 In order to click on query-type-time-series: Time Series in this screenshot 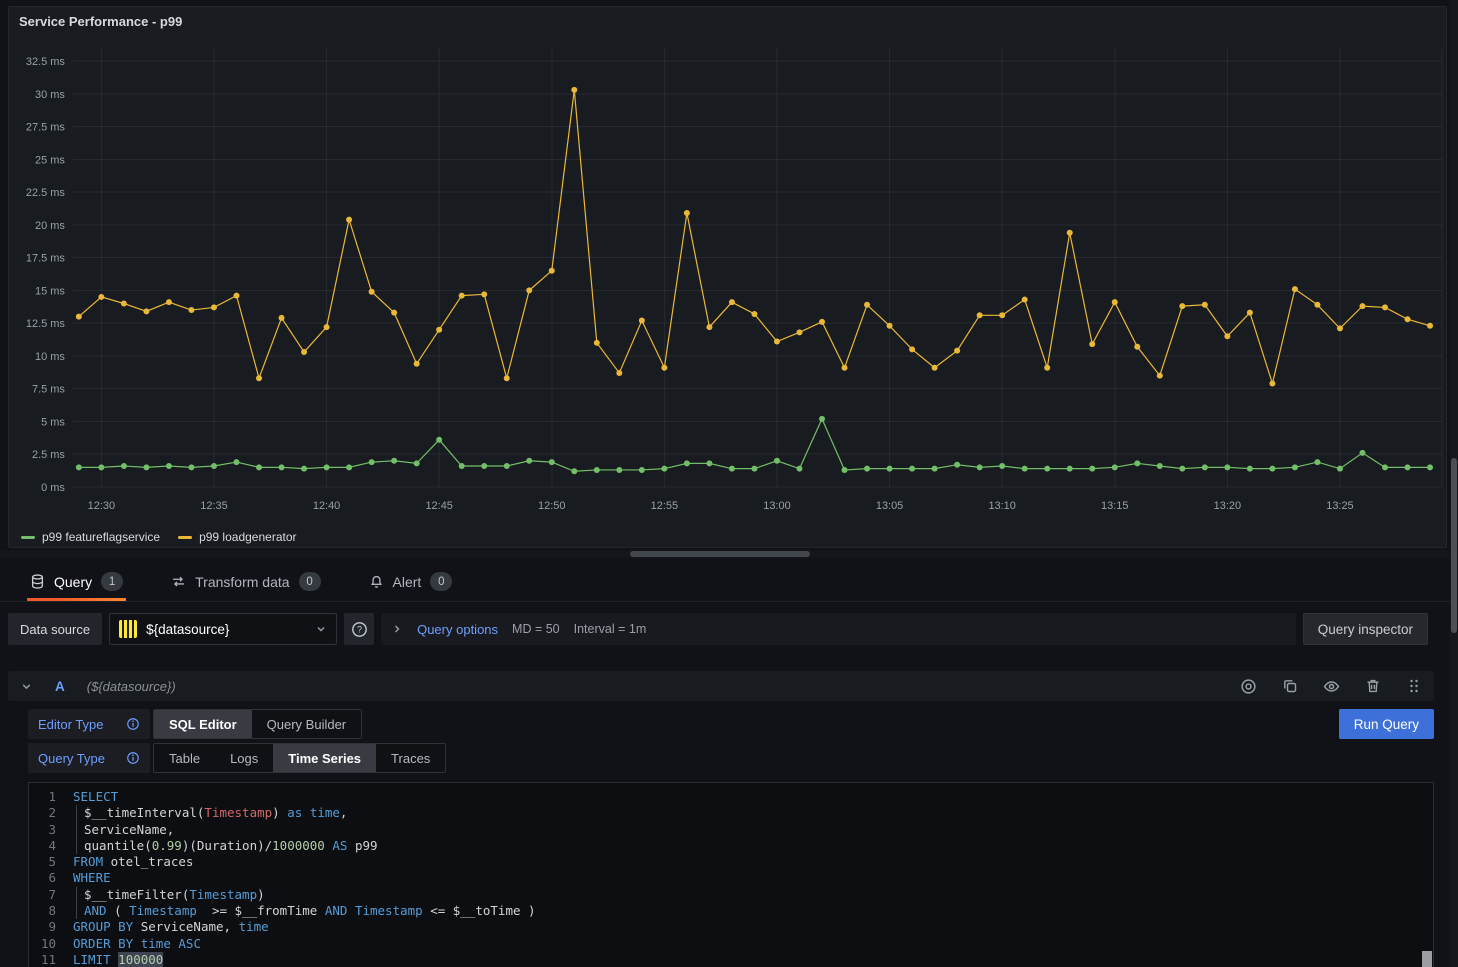, I will do `click(325, 758)`.